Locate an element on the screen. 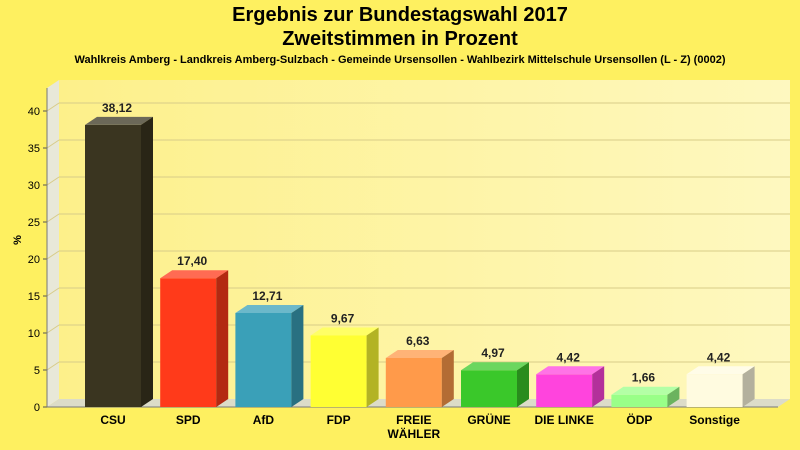  data-label: 12,71 is located at coordinates (267, 296).